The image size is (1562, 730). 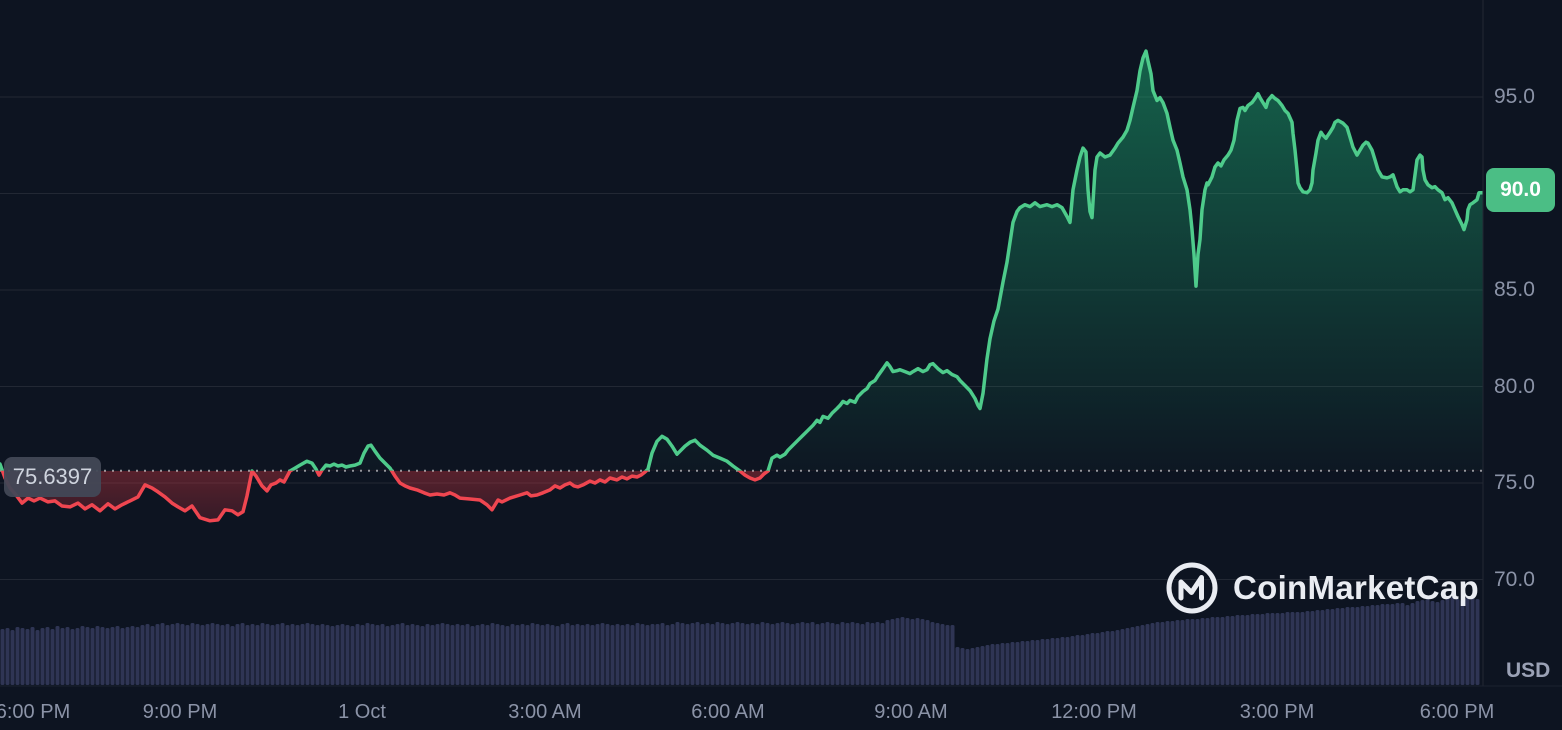 What do you see at coordinates (180, 712) in the screenshot?
I see `x-axis-tick-label: 9:00 PM` at bounding box center [180, 712].